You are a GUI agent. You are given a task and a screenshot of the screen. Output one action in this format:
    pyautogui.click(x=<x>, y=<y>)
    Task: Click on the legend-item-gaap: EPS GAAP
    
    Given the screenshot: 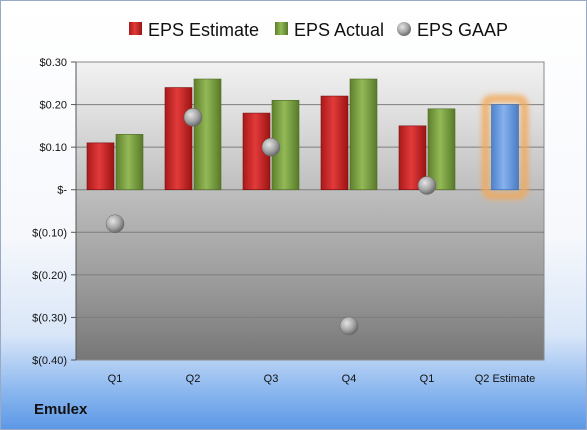 What is the action you would take?
    pyautogui.click(x=452, y=30)
    